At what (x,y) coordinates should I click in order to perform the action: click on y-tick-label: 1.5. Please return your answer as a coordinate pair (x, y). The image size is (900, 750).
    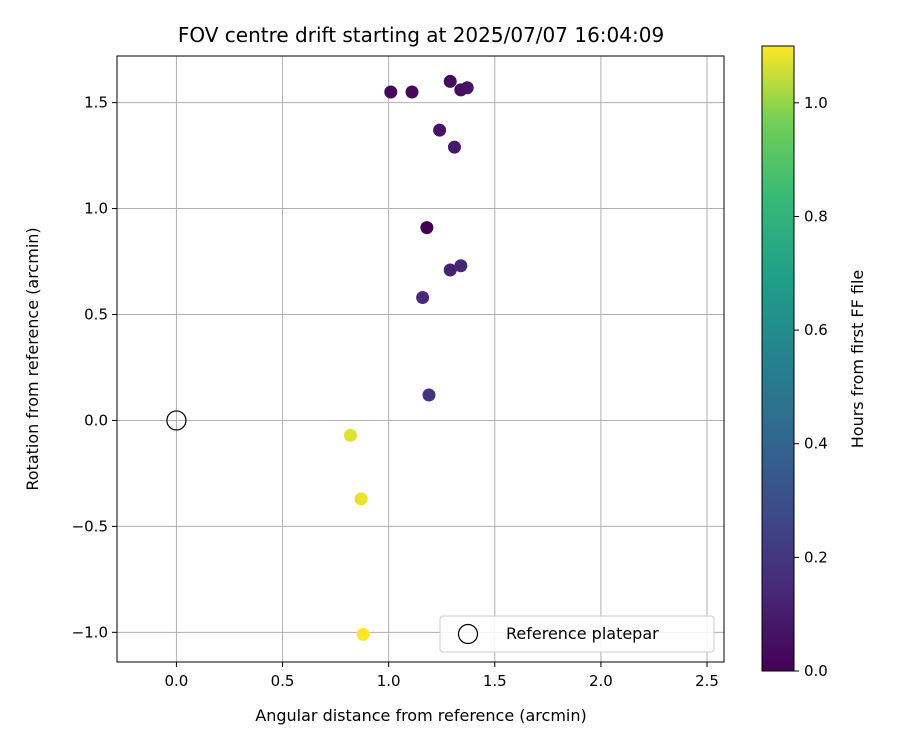
    Looking at the image, I should click on (96, 103).